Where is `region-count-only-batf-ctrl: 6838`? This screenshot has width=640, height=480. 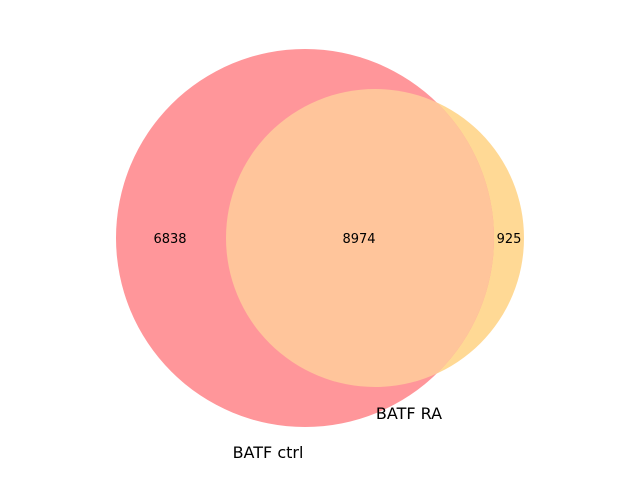 region-count-only-batf-ctrl: 6838 is located at coordinates (169, 239).